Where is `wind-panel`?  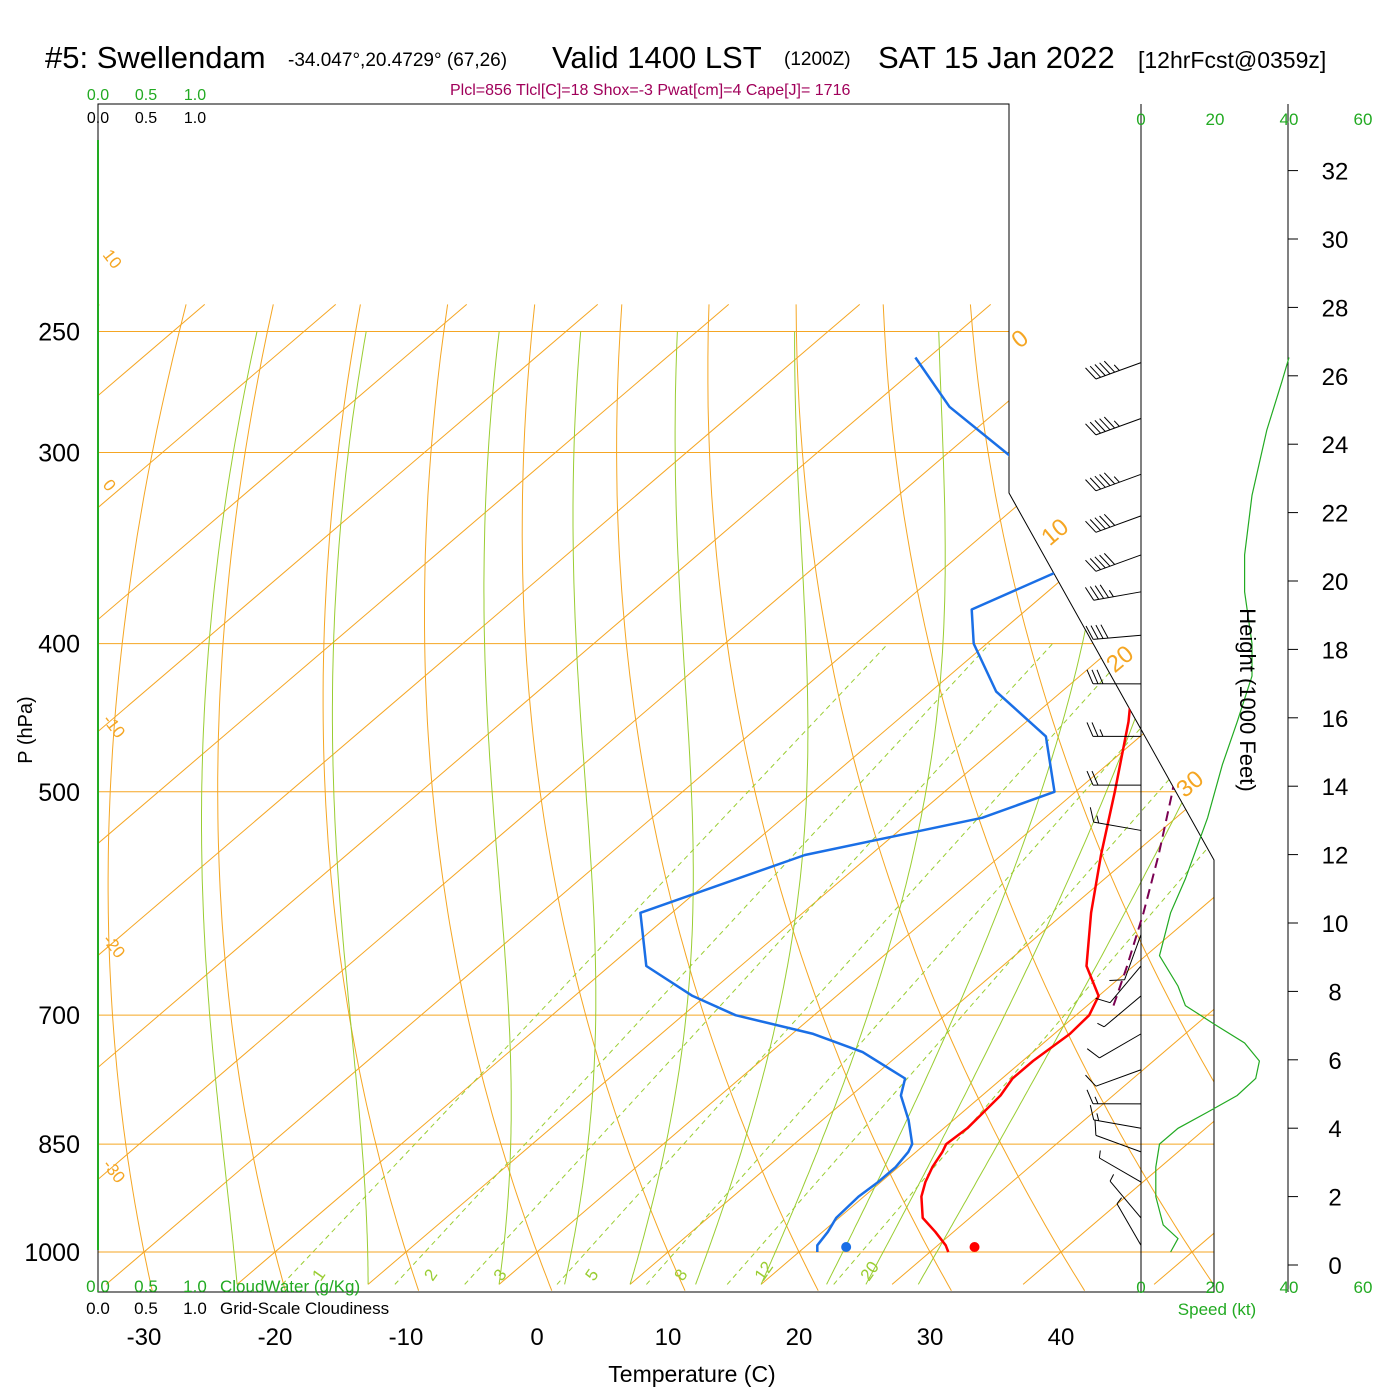 wind-panel is located at coordinates (1187, 805).